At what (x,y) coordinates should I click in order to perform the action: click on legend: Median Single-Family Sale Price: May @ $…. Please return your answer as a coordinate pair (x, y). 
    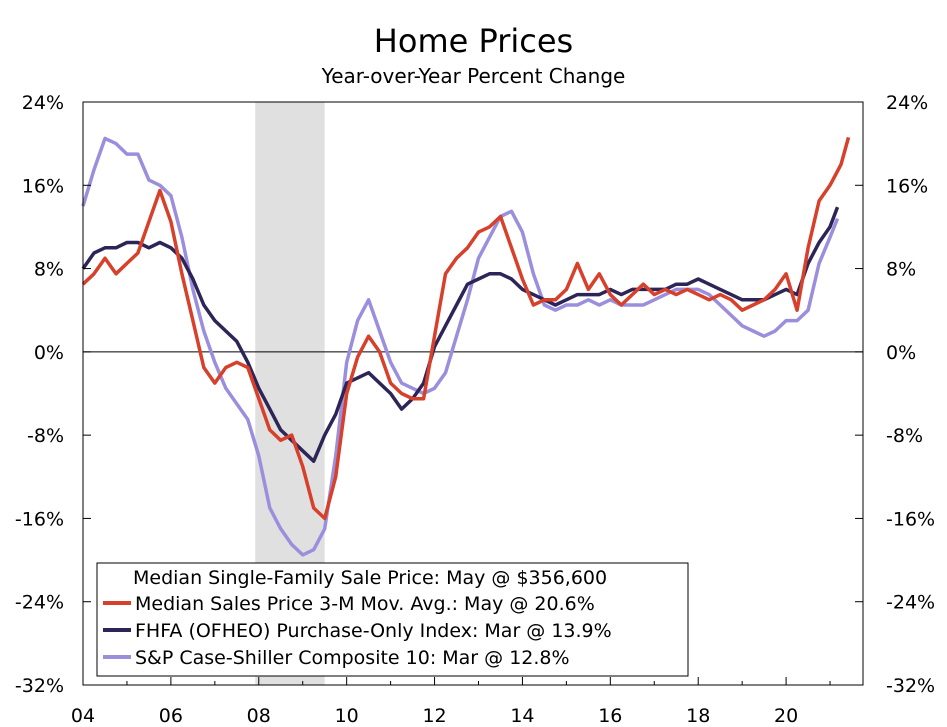
    Looking at the image, I should click on (392, 619).